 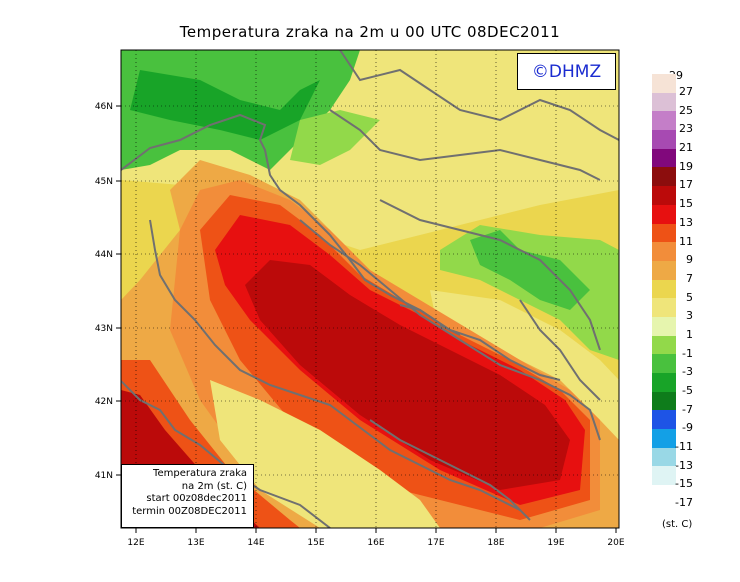 I want to click on legend-label: 3, so click(x=689, y=316).